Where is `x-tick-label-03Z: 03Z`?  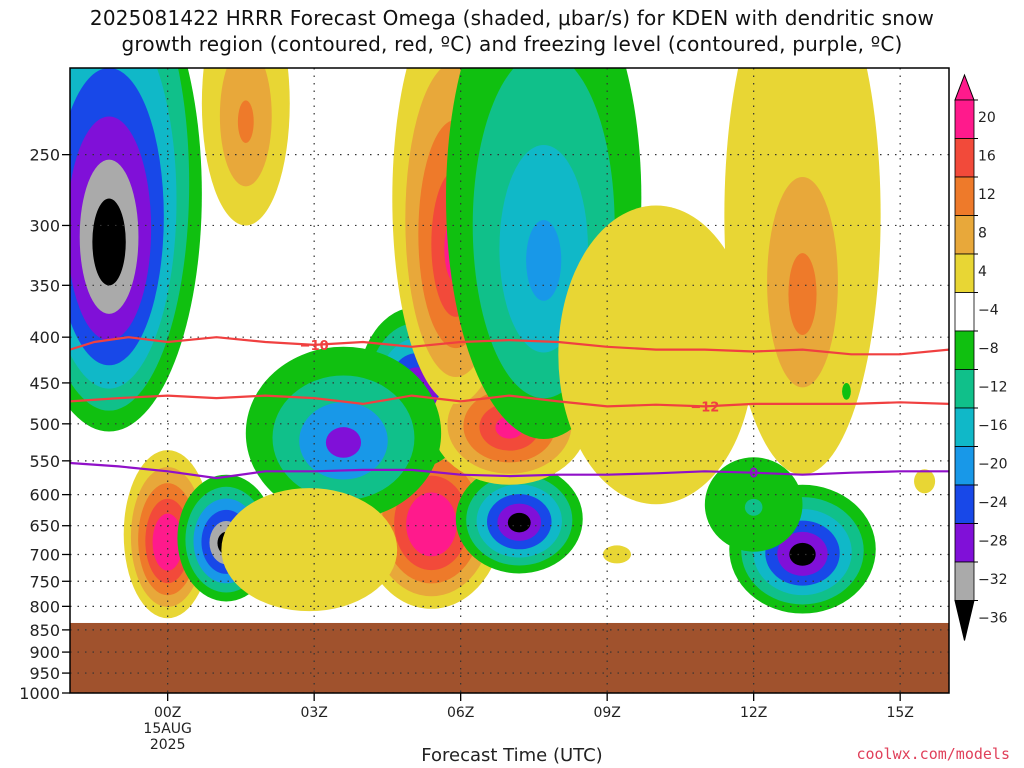 x-tick-label-03Z: 03Z is located at coordinates (313, 713).